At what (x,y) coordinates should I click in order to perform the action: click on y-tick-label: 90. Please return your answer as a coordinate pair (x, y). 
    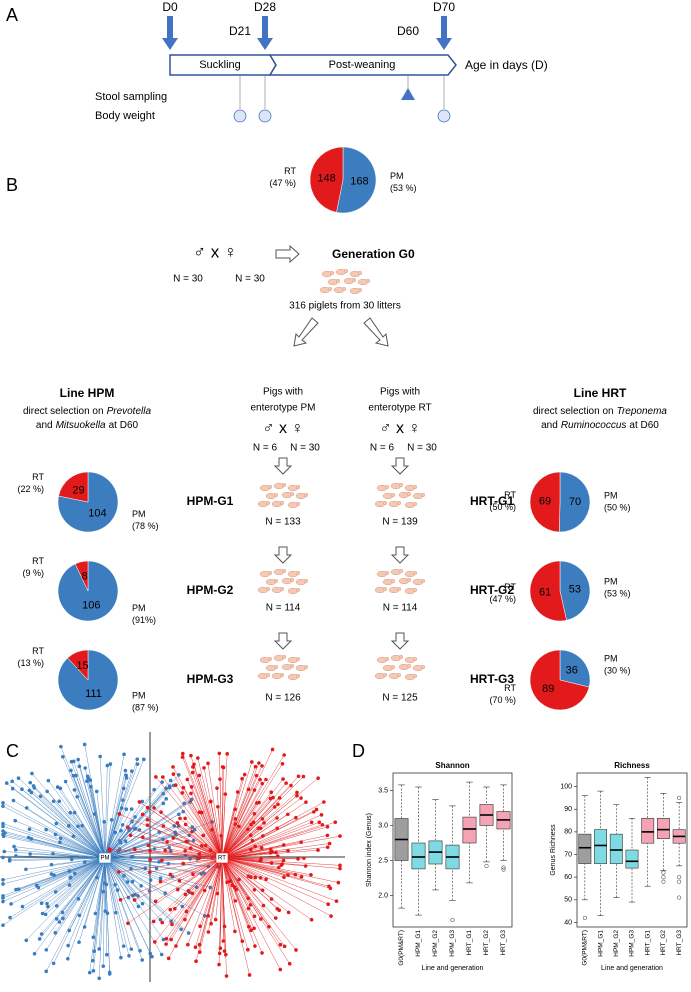
    Looking at the image, I should click on (568, 809).